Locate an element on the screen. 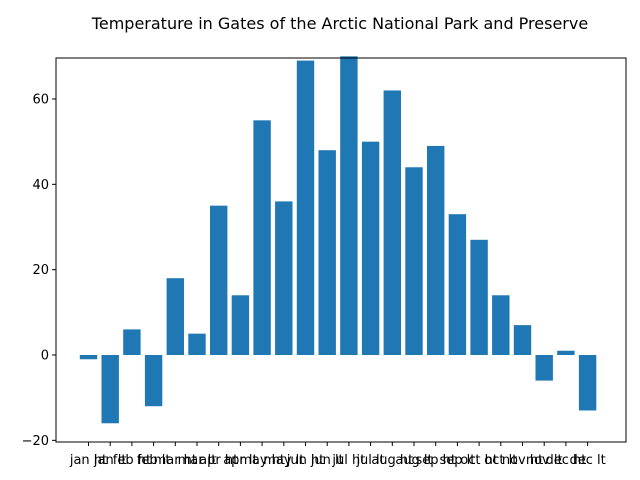  x-tick-label-13: jul lt is located at coordinates (369, 460).